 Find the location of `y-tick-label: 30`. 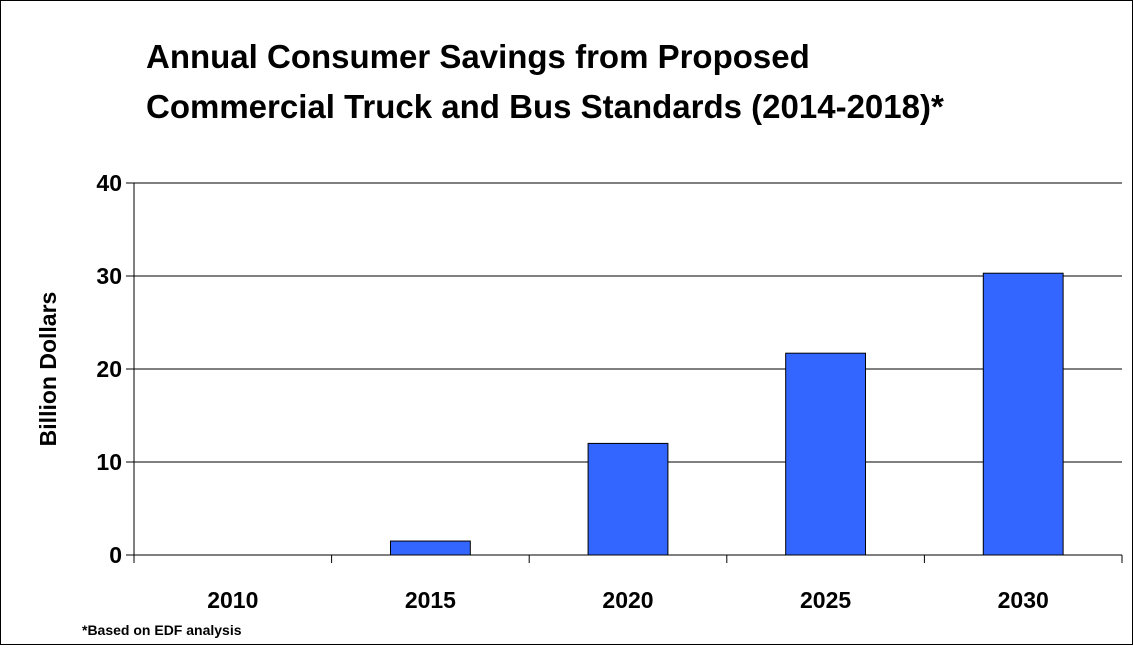

y-tick-label: 30 is located at coordinates (109, 276).